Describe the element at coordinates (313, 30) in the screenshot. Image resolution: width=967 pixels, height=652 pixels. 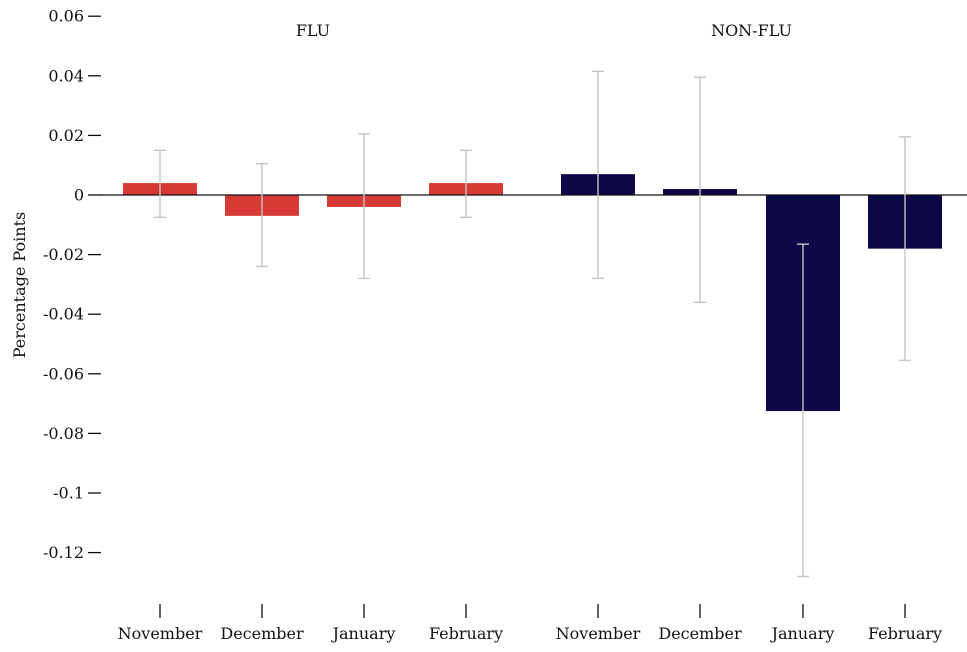
I see `group-label-flu: FLU` at that location.